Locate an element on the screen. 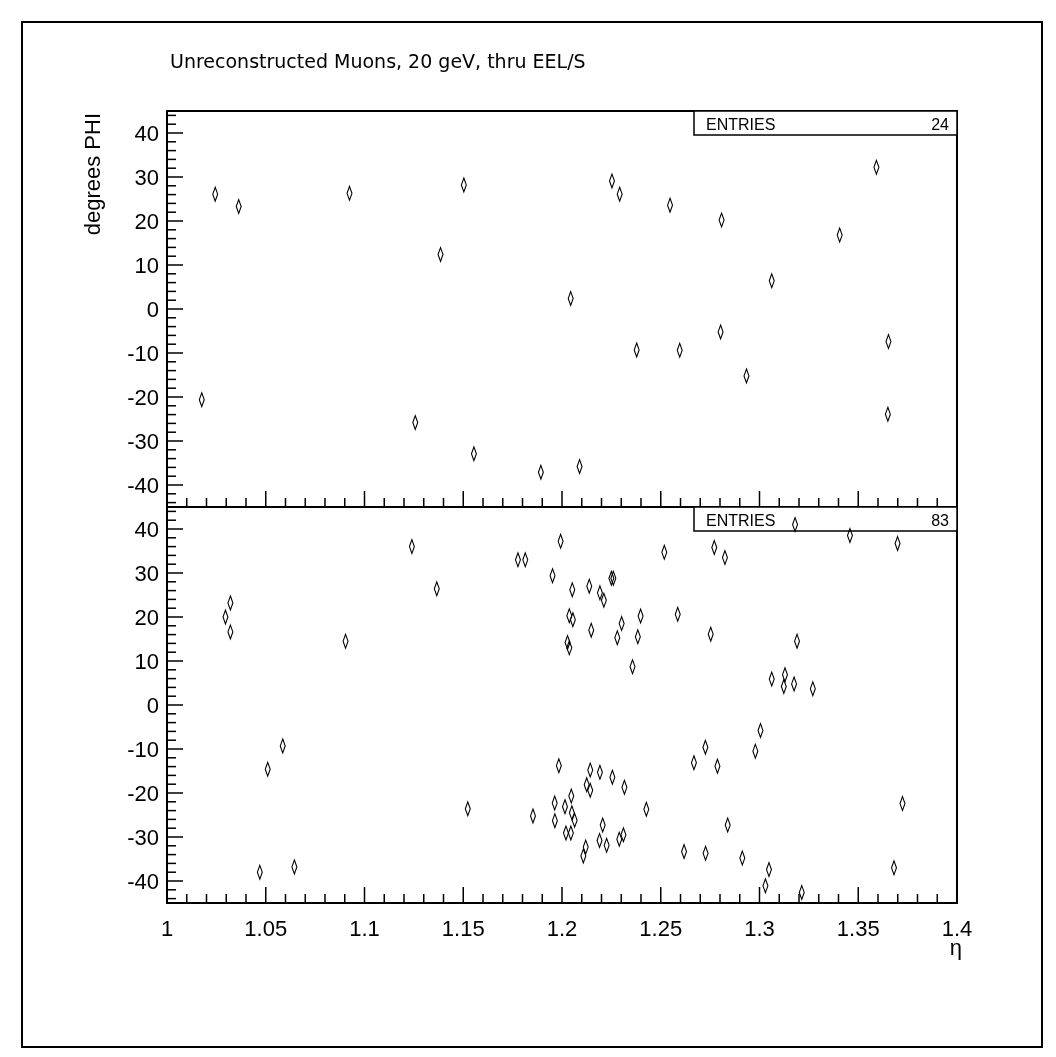  y-axis-title: degrees PHI is located at coordinates (92, 174).